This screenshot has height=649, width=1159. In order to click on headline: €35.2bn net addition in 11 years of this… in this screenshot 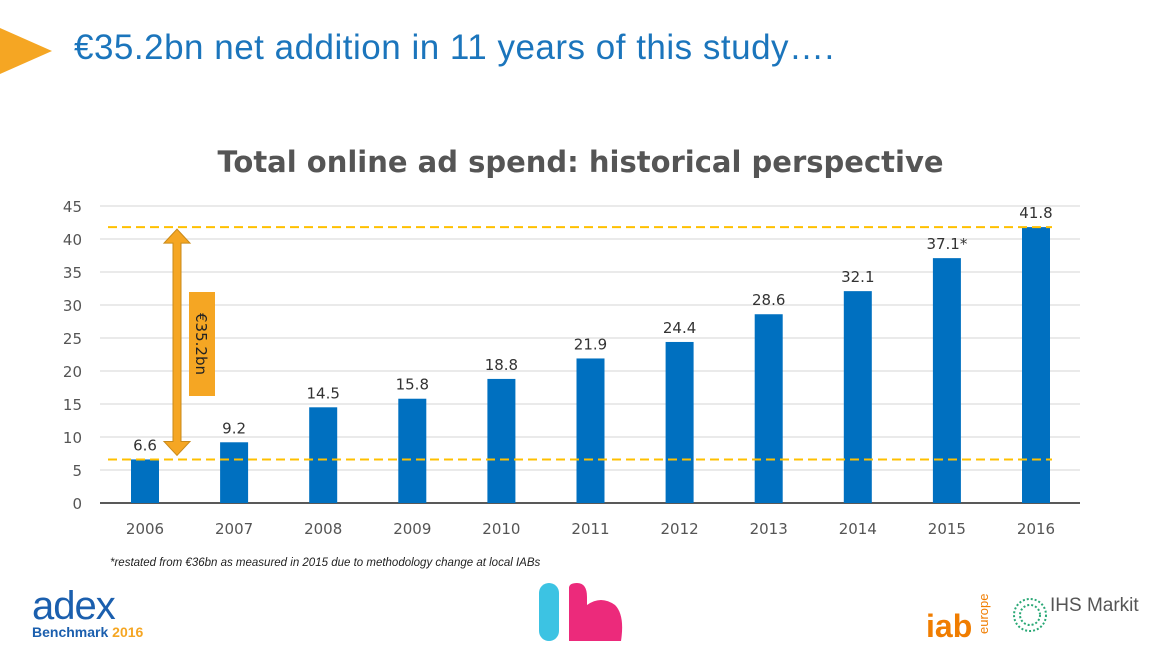, I will do `click(454, 47)`.